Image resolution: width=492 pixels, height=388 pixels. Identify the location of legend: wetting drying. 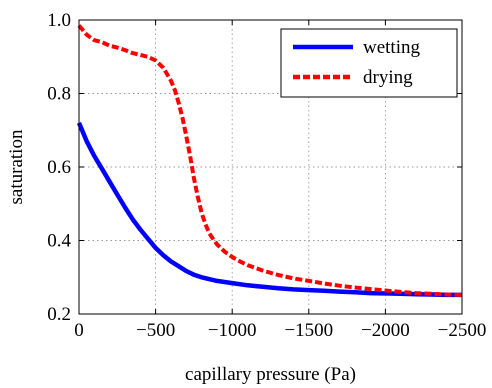
(369, 63).